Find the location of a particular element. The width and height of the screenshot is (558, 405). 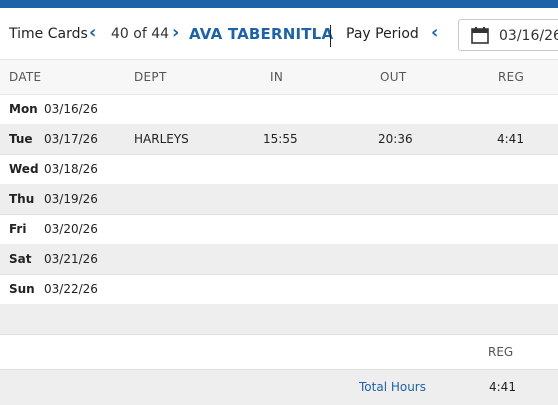

row-date: 03/16/26 is located at coordinates (71, 109).